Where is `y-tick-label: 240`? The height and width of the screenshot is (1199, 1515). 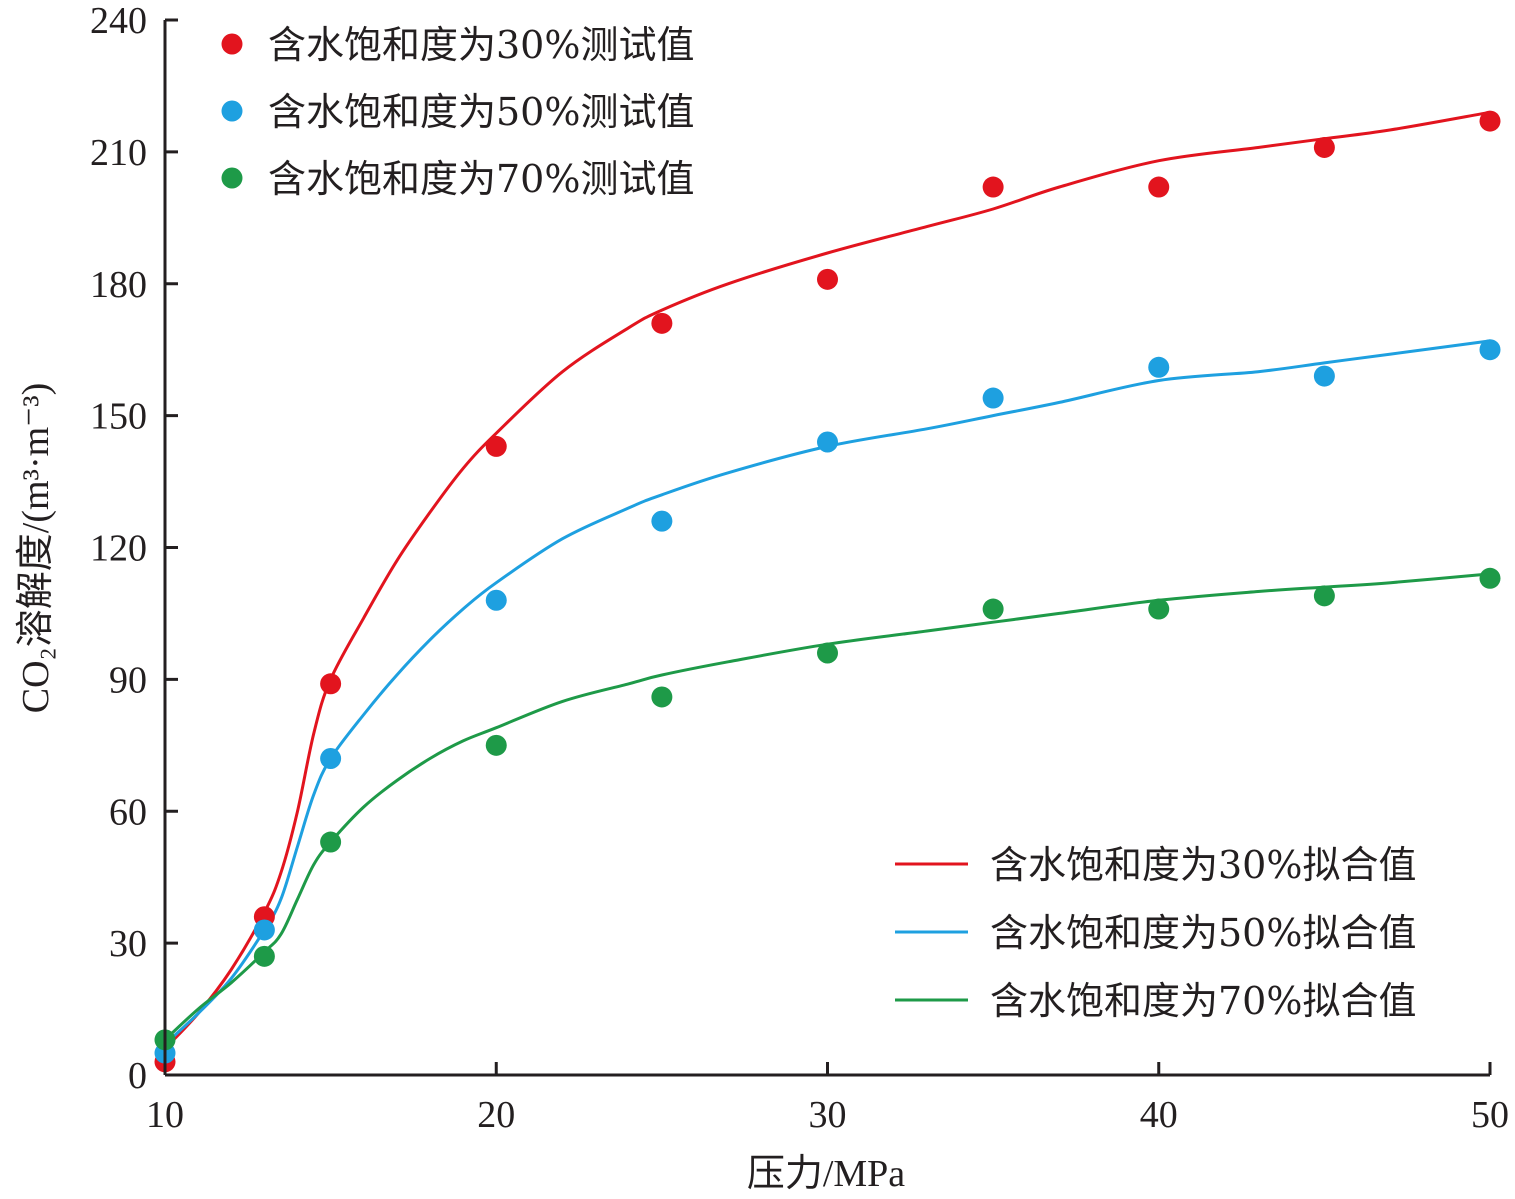
y-tick-label: 240 is located at coordinates (118, 21).